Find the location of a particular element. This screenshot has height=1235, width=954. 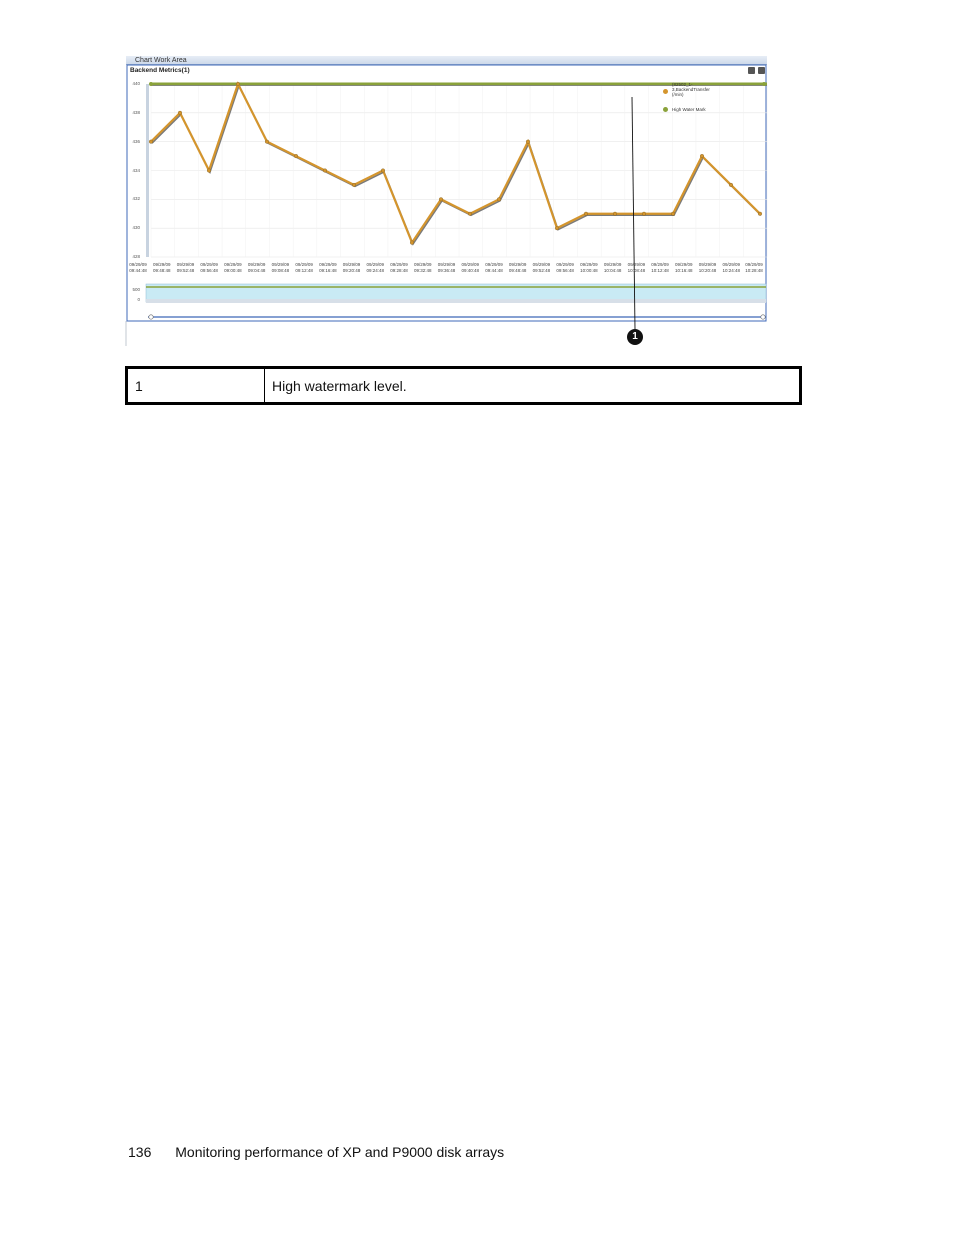

x-tick-label: 09/29/09 09:32:48 is located at coordinates (423, 267).